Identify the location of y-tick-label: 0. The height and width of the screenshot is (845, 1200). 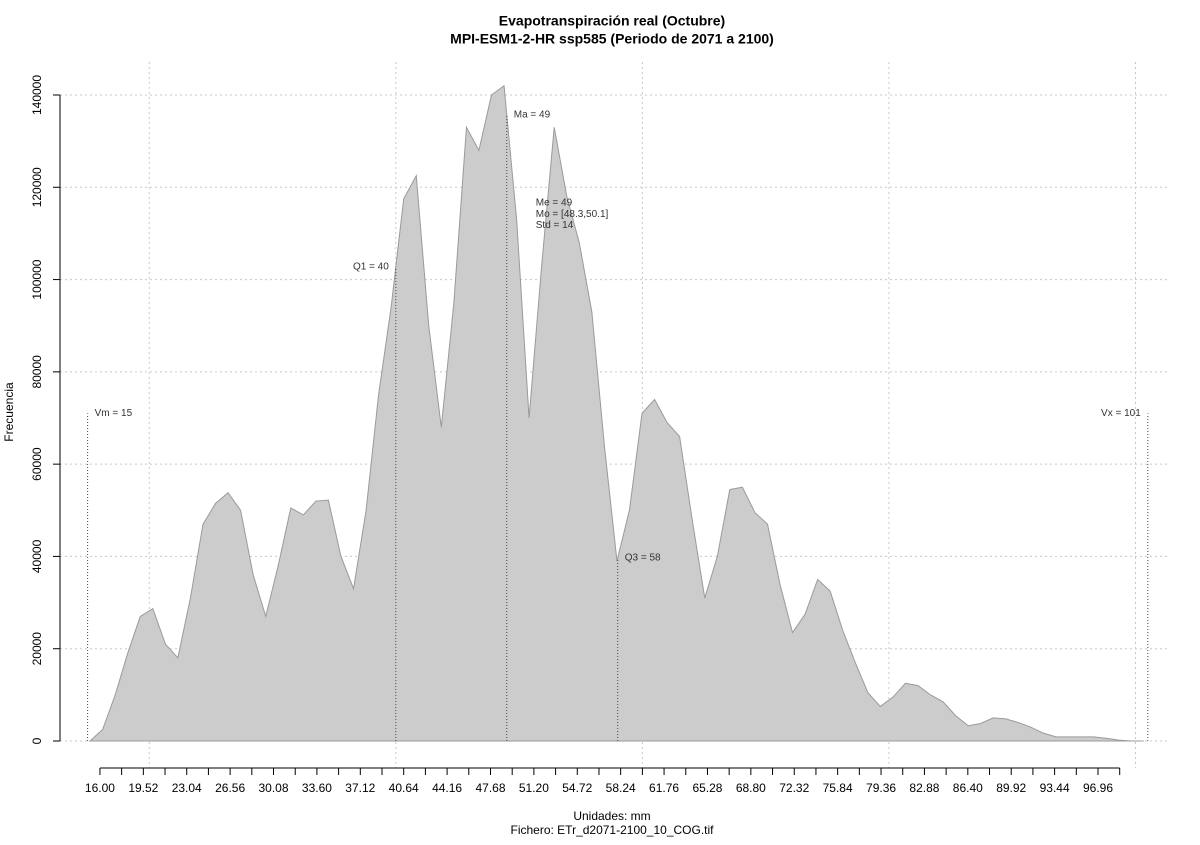
(37, 740).